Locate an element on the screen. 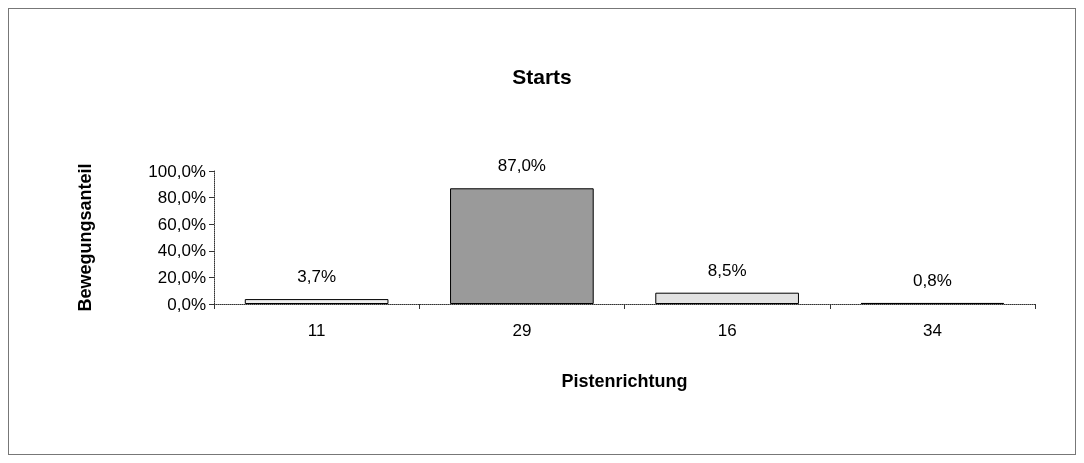 The width and height of the screenshot is (1084, 463). data-label: 8,5% is located at coordinates (727, 270).